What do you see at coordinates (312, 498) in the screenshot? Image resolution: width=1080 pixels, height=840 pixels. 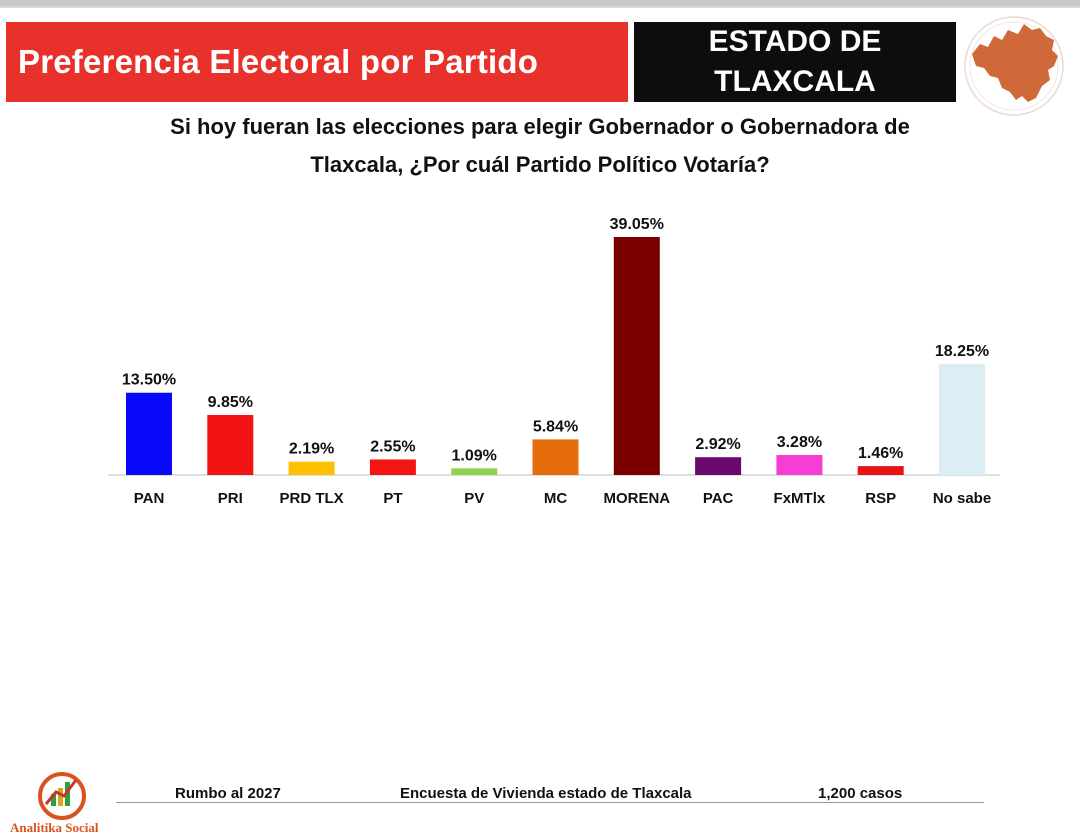 I see `x-tick-label-prd-tlx: PRD TLX` at bounding box center [312, 498].